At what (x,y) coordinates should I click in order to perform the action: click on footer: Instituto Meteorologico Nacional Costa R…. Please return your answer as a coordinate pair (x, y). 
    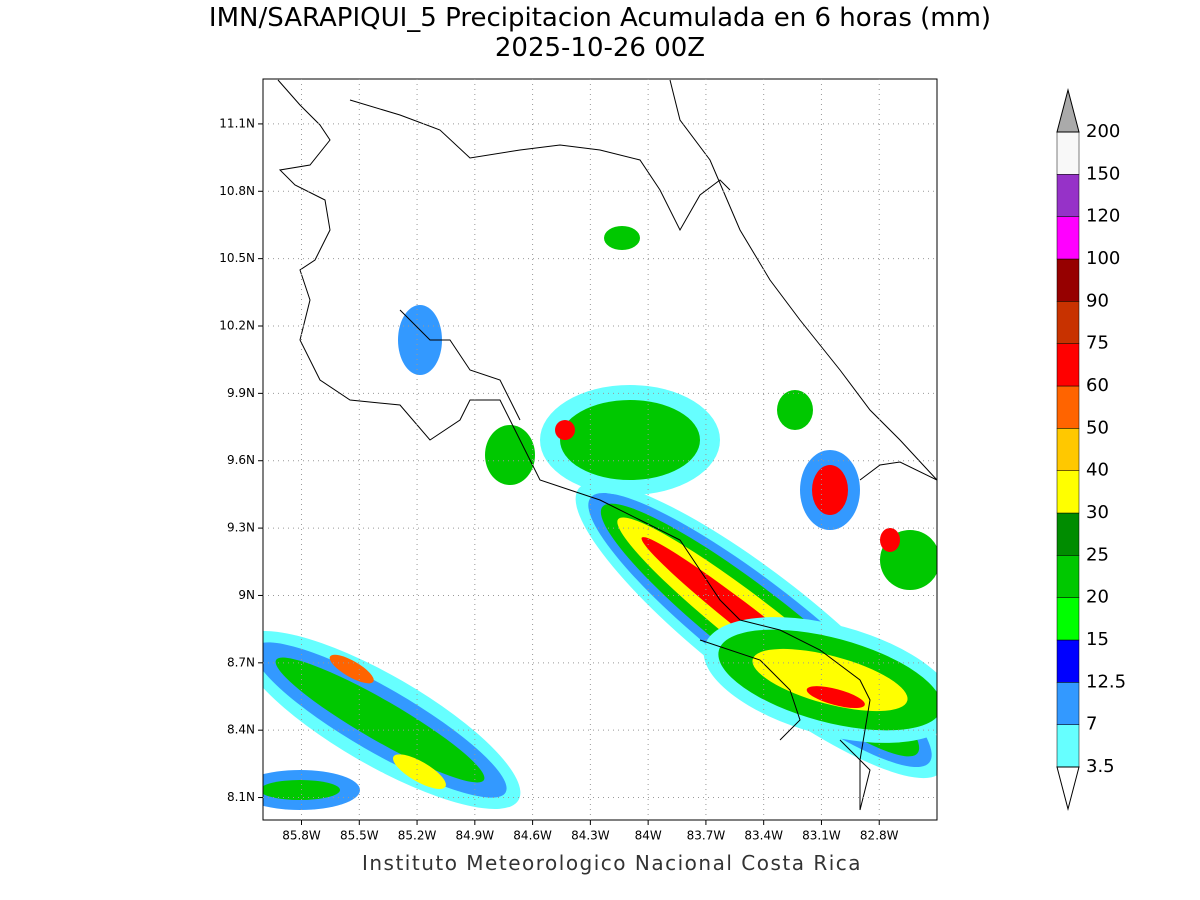
    Looking at the image, I should click on (612, 863).